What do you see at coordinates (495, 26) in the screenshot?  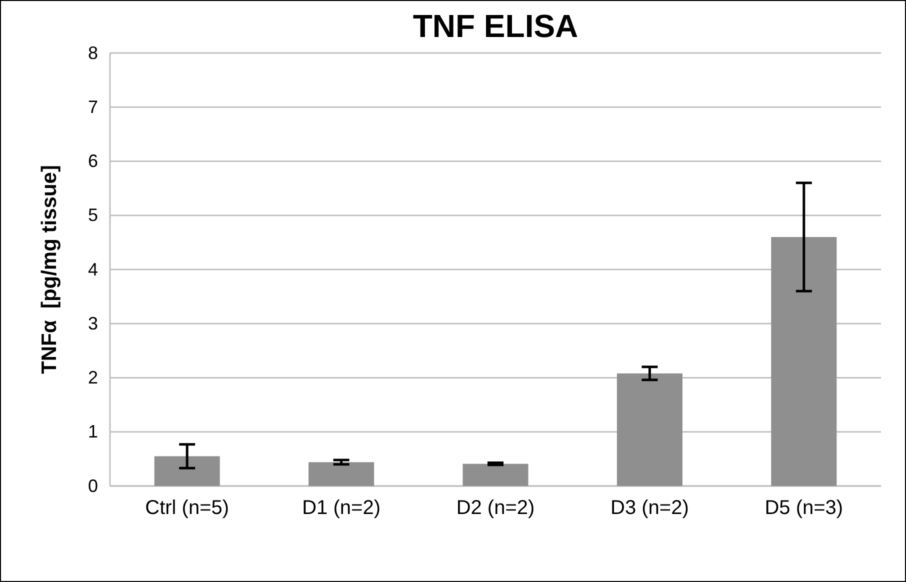 I see `chart-title: TNF ELISA` at bounding box center [495, 26].